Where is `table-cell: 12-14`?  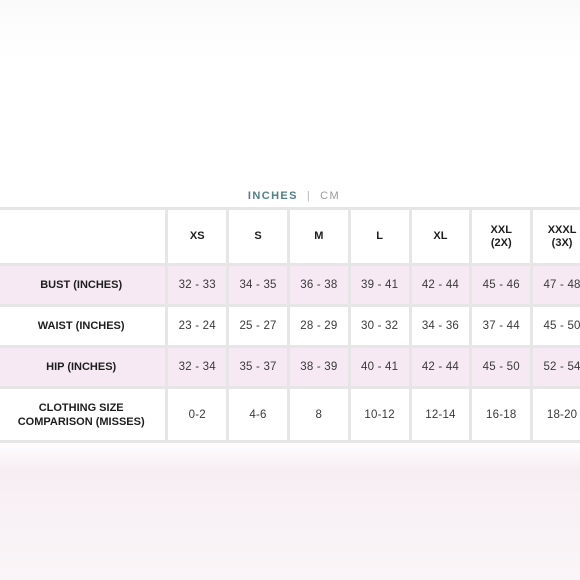 table-cell: 12-14 is located at coordinates (440, 414).